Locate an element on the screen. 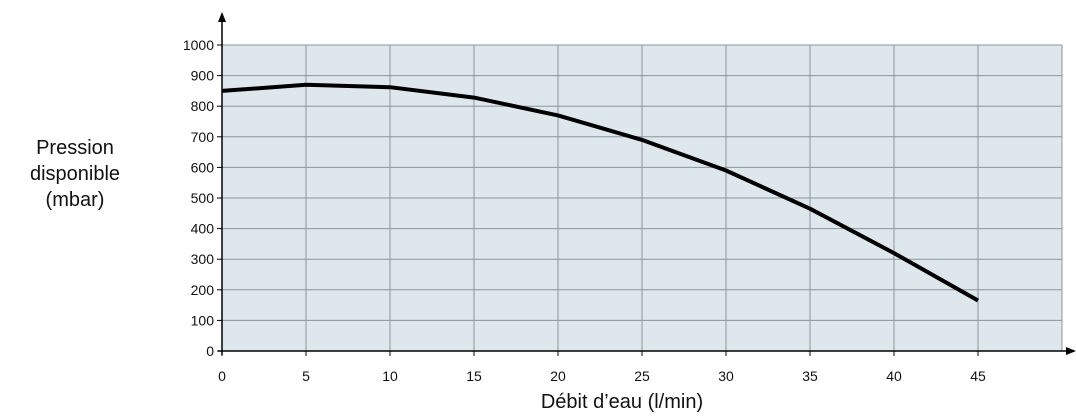  y-tick-label: 0 is located at coordinates (210, 351).